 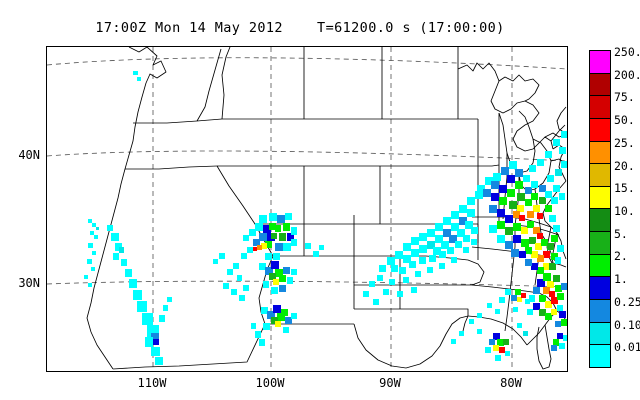 I want to click on colorbar-tick-label: 15., so click(x=624, y=188).